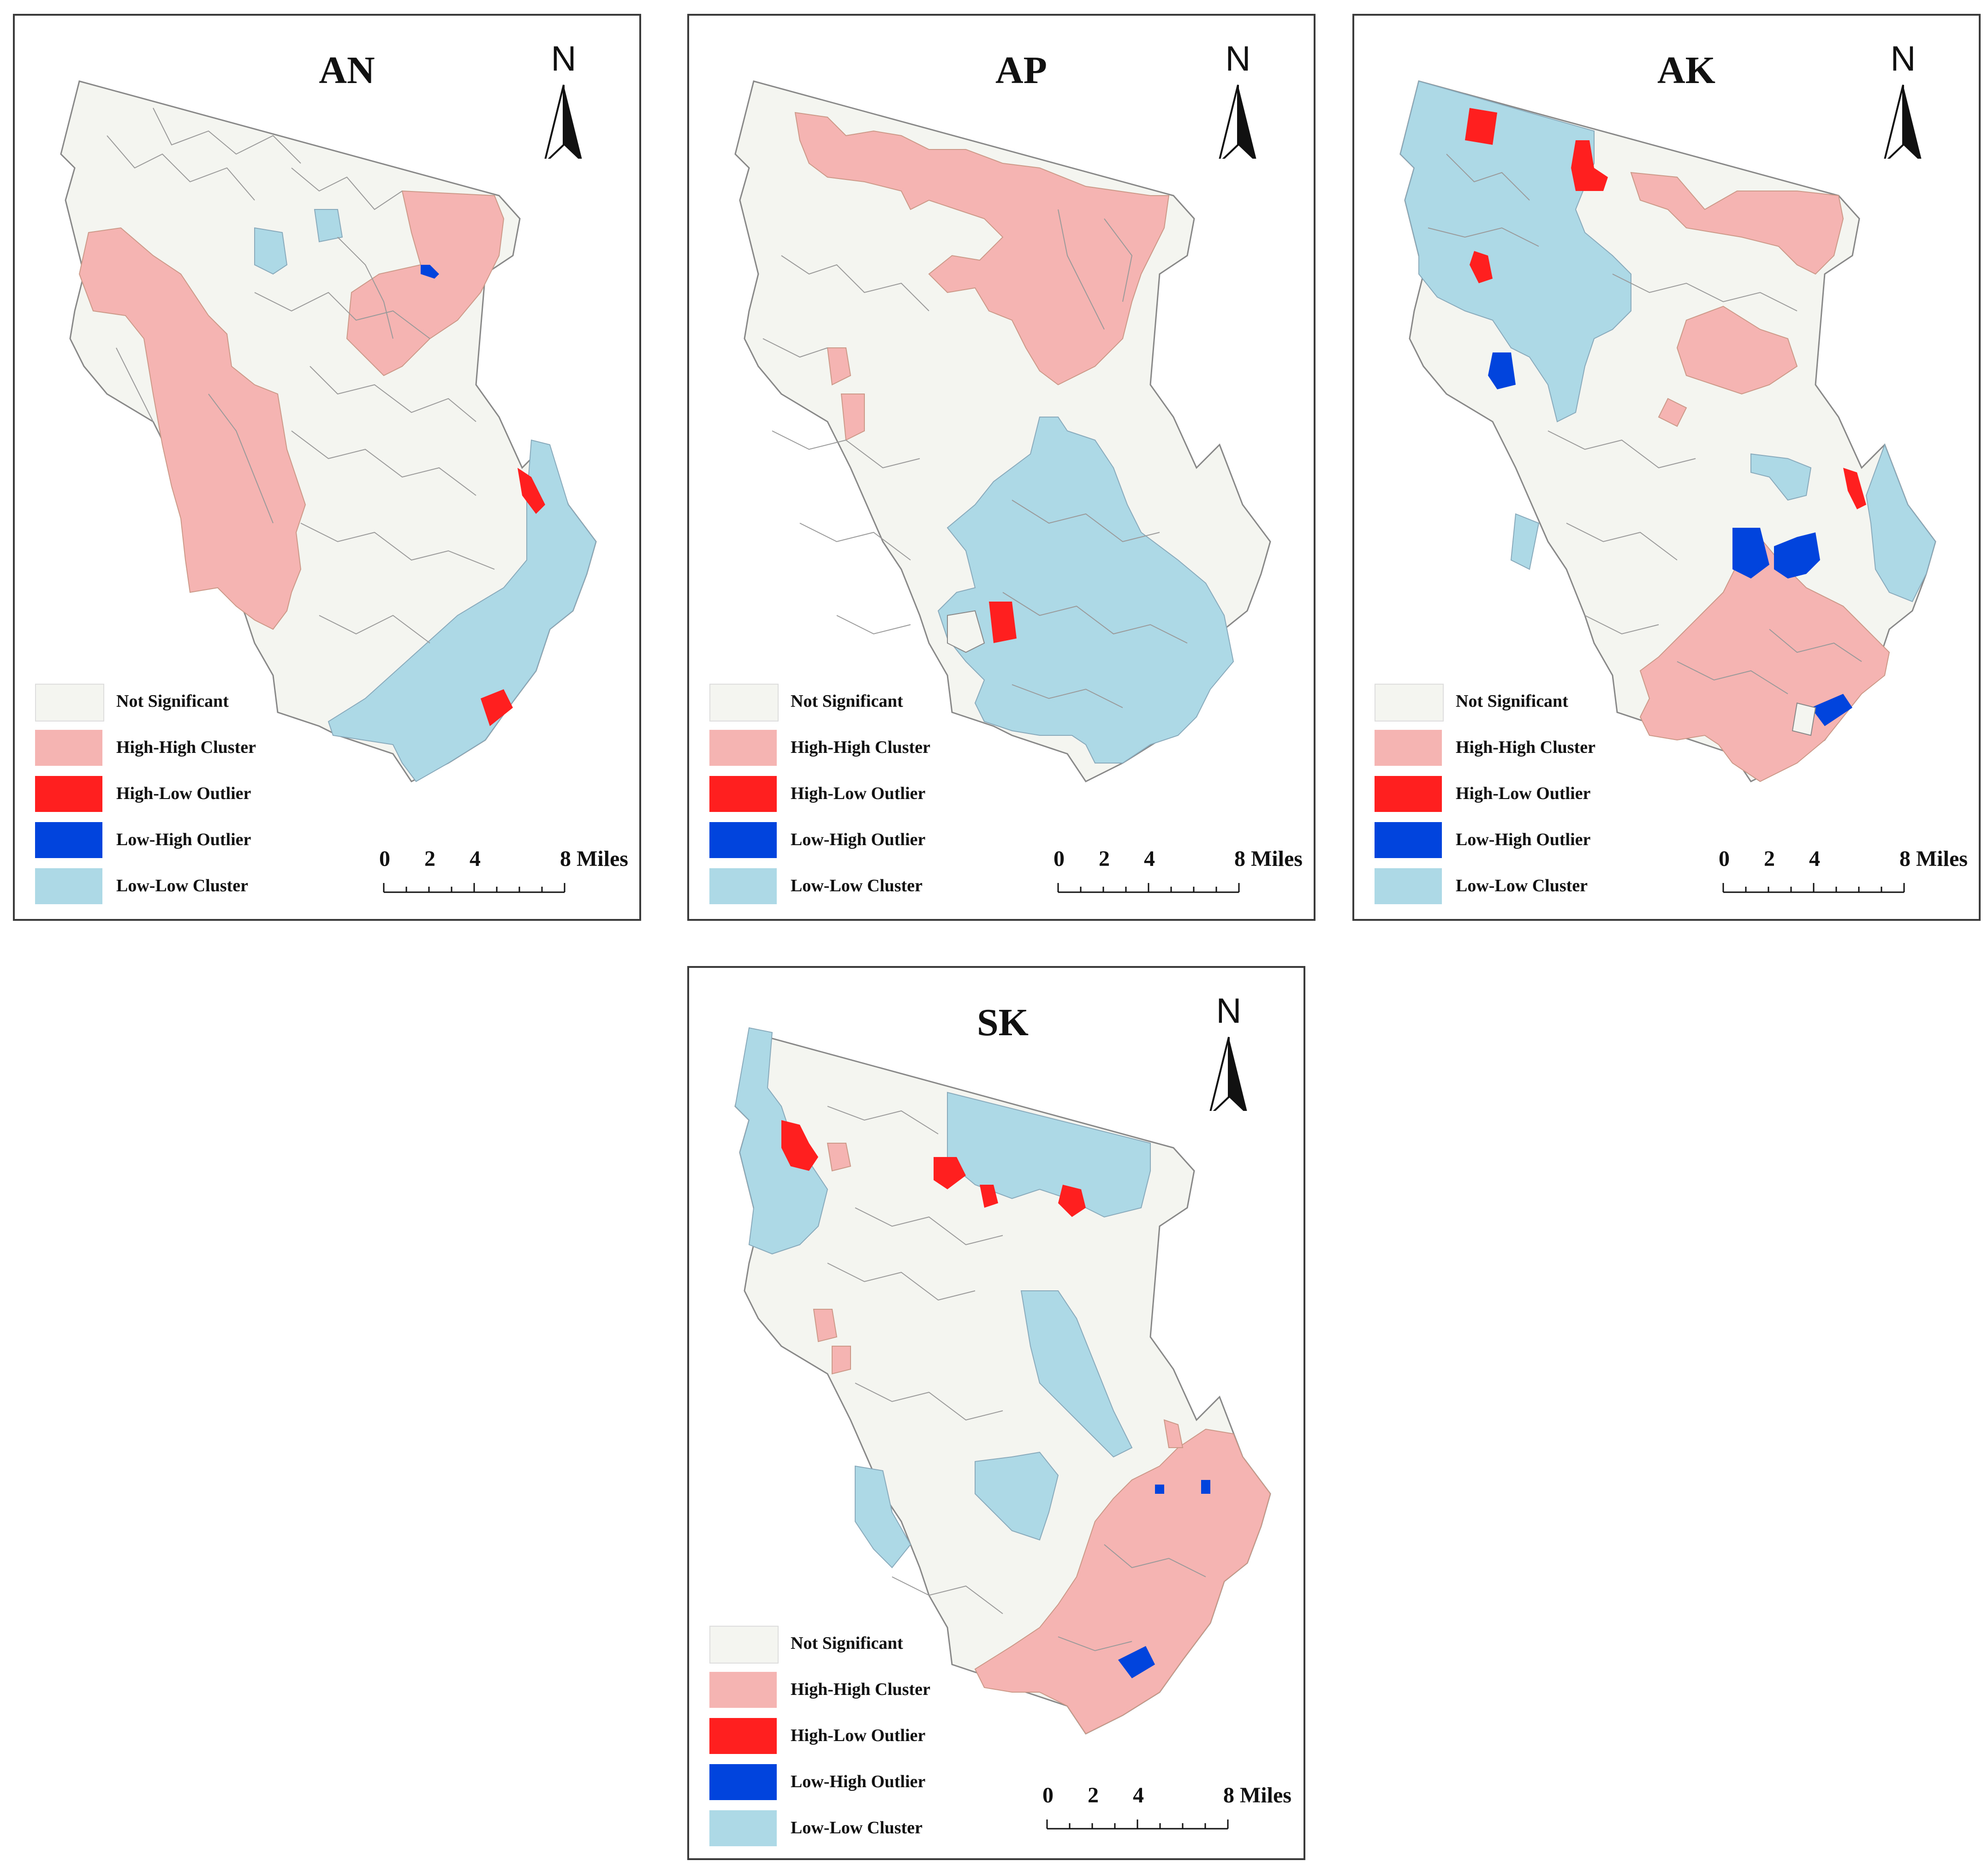 The image size is (1988, 1867). Describe the element at coordinates (1016, 1379) in the screenshot. I see `district-boundaries` at that location.